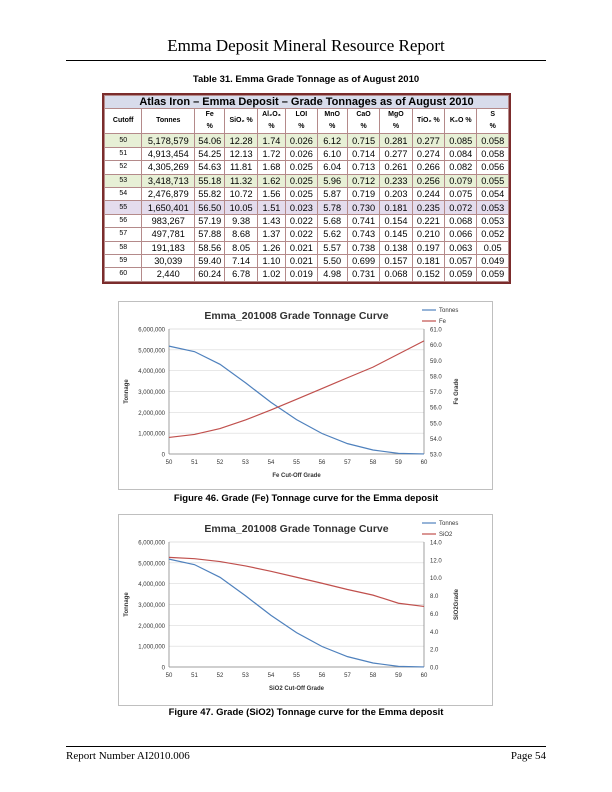 This screenshot has height=792, width=612. Describe the element at coordinates (428, 180) in the screenshot. I see `table-cell: 0.256` at that location.